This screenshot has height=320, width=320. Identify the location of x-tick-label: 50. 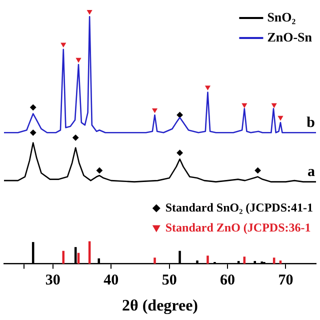
(169, 280).